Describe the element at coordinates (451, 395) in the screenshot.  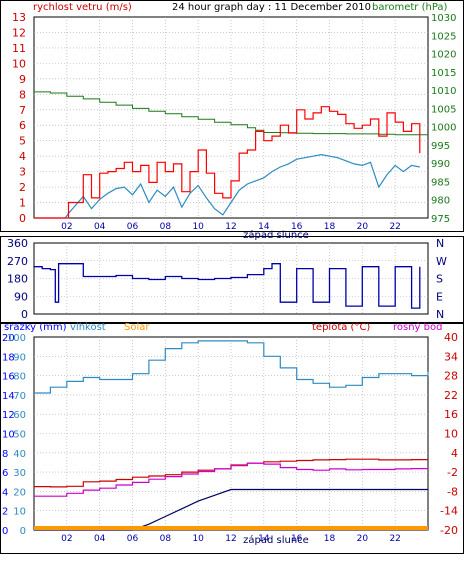
I see `panel3-temp-tick-label: 22` at that location.